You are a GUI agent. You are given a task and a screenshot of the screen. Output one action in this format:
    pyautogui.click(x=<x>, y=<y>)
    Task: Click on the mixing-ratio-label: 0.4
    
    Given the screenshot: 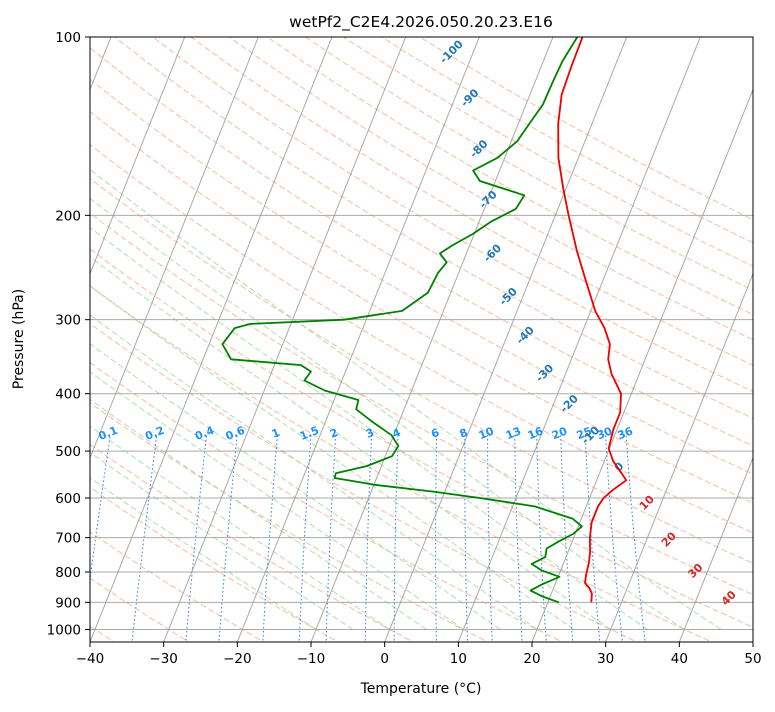 What is the action you would take?
    pyautogui.click(x=204, y=433)
    